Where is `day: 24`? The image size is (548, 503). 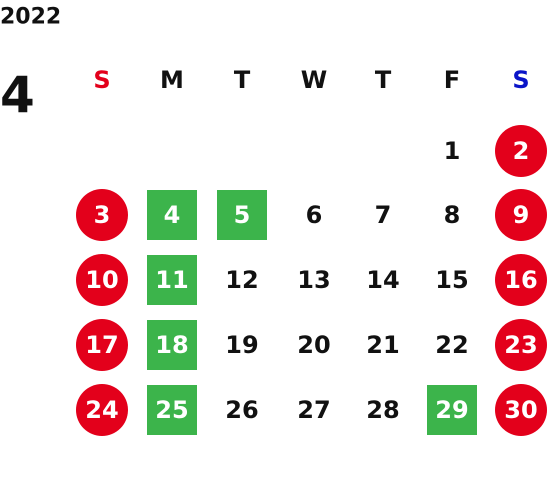 day: 24 is located at coordinates (101, 410).